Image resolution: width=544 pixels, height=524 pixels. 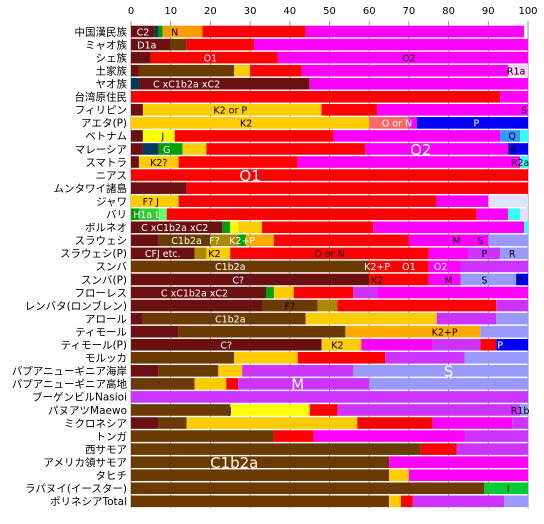 What do you see at coordinates (329, 11) in the screenshot?
I see `x-tick-label: 50` at bounding box center [329, 11].